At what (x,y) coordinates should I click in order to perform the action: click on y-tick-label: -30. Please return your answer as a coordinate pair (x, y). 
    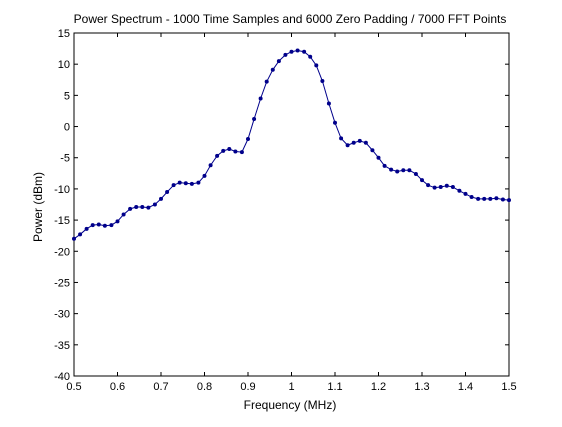
    Looking at the image, I should click on (62, 315).